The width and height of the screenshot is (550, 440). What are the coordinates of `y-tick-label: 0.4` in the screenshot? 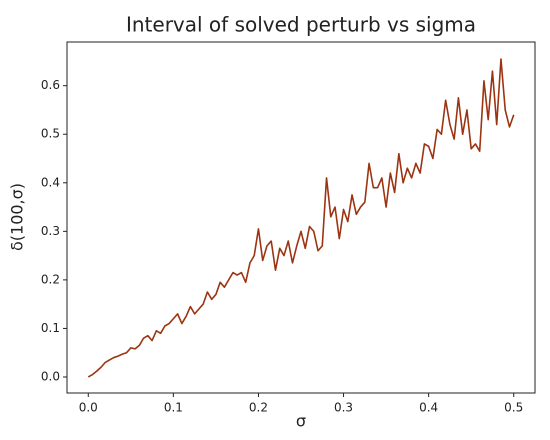 It's located at (50, 182).